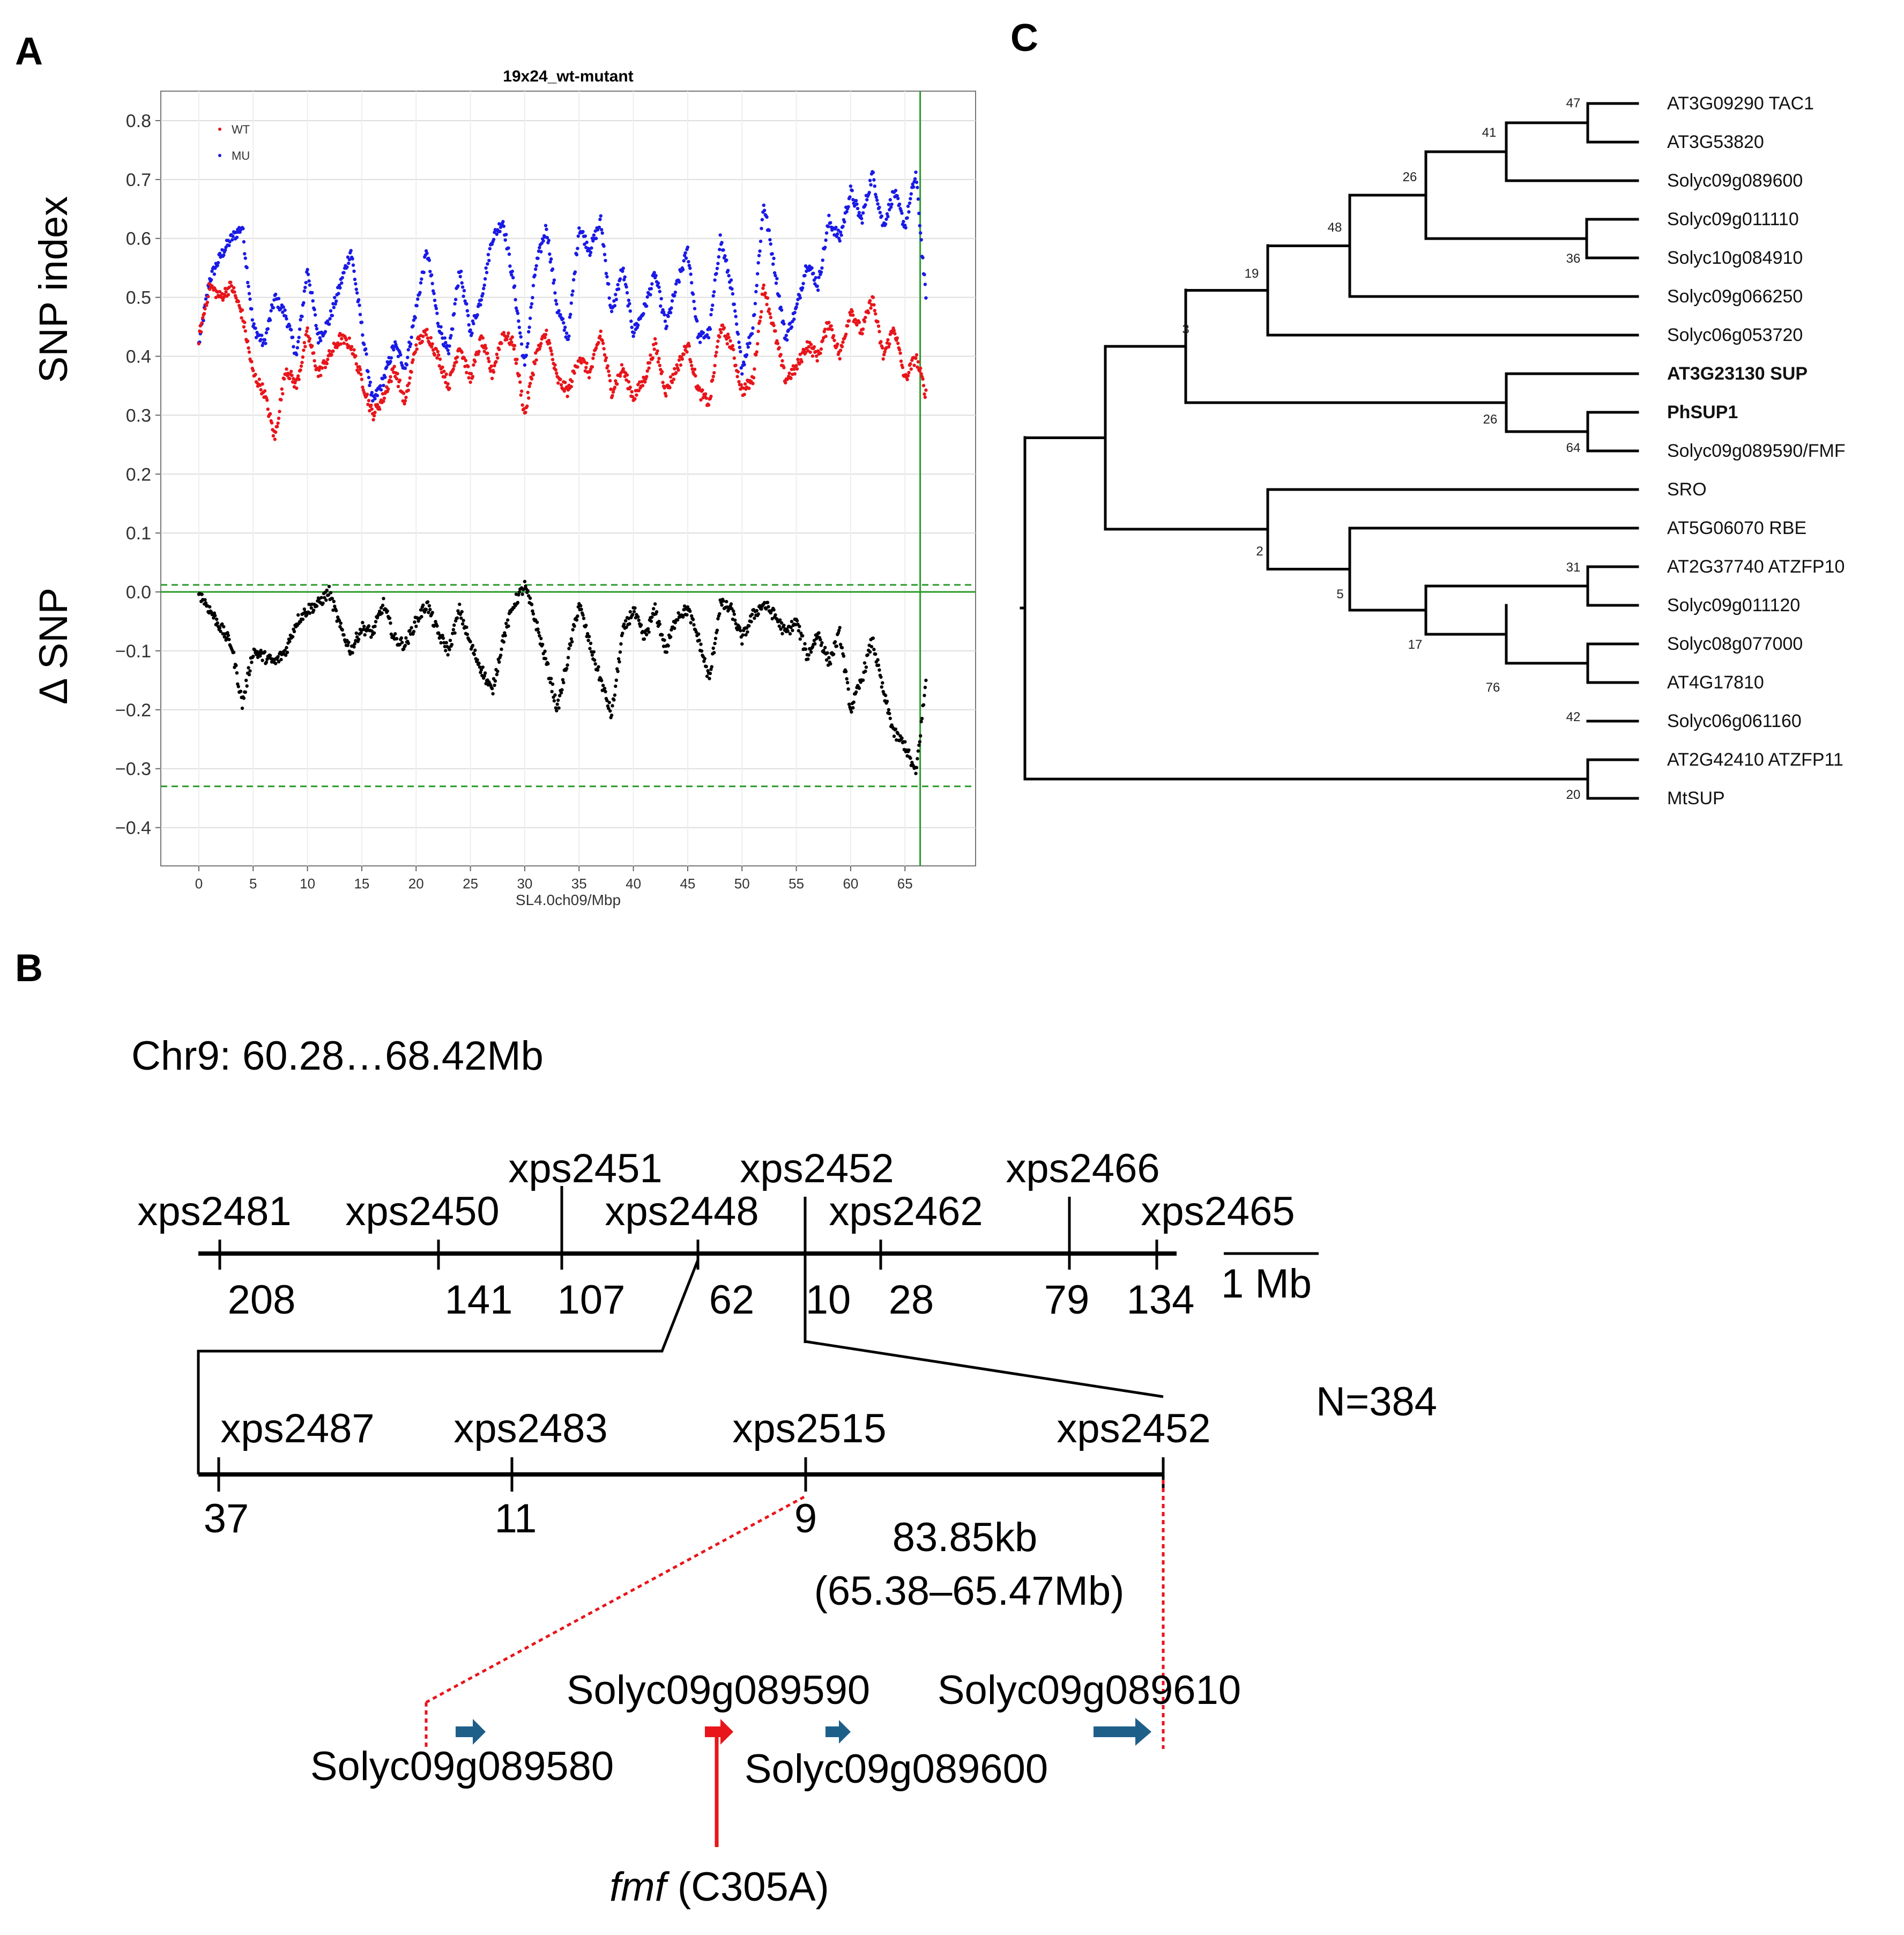  Describe the element at coordinates (817, 1169) in the screenshot. I see `marker-label-xps2452: xps2452` at that location.